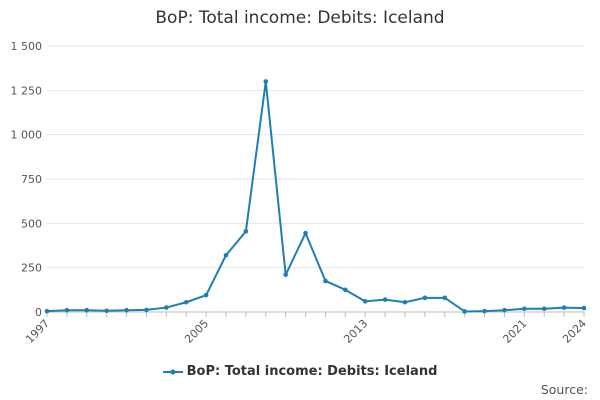 This screenshot has height=400, width=600. What do you see at coordinates (300, 18) in the screenshot?
I see `chart-title: BoP: Total income: Debits: Iceland` at bounding box center [300, 18].